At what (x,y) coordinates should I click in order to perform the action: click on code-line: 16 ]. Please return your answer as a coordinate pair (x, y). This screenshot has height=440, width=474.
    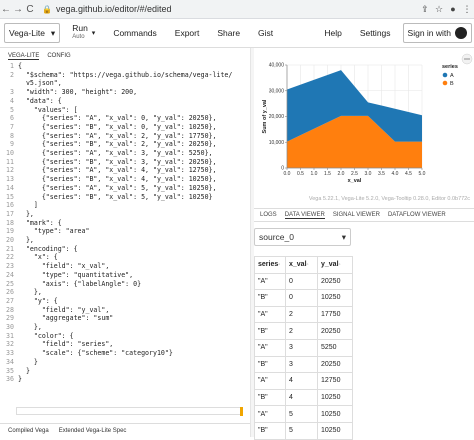
    Looking at the image, I should click on (125, 205).